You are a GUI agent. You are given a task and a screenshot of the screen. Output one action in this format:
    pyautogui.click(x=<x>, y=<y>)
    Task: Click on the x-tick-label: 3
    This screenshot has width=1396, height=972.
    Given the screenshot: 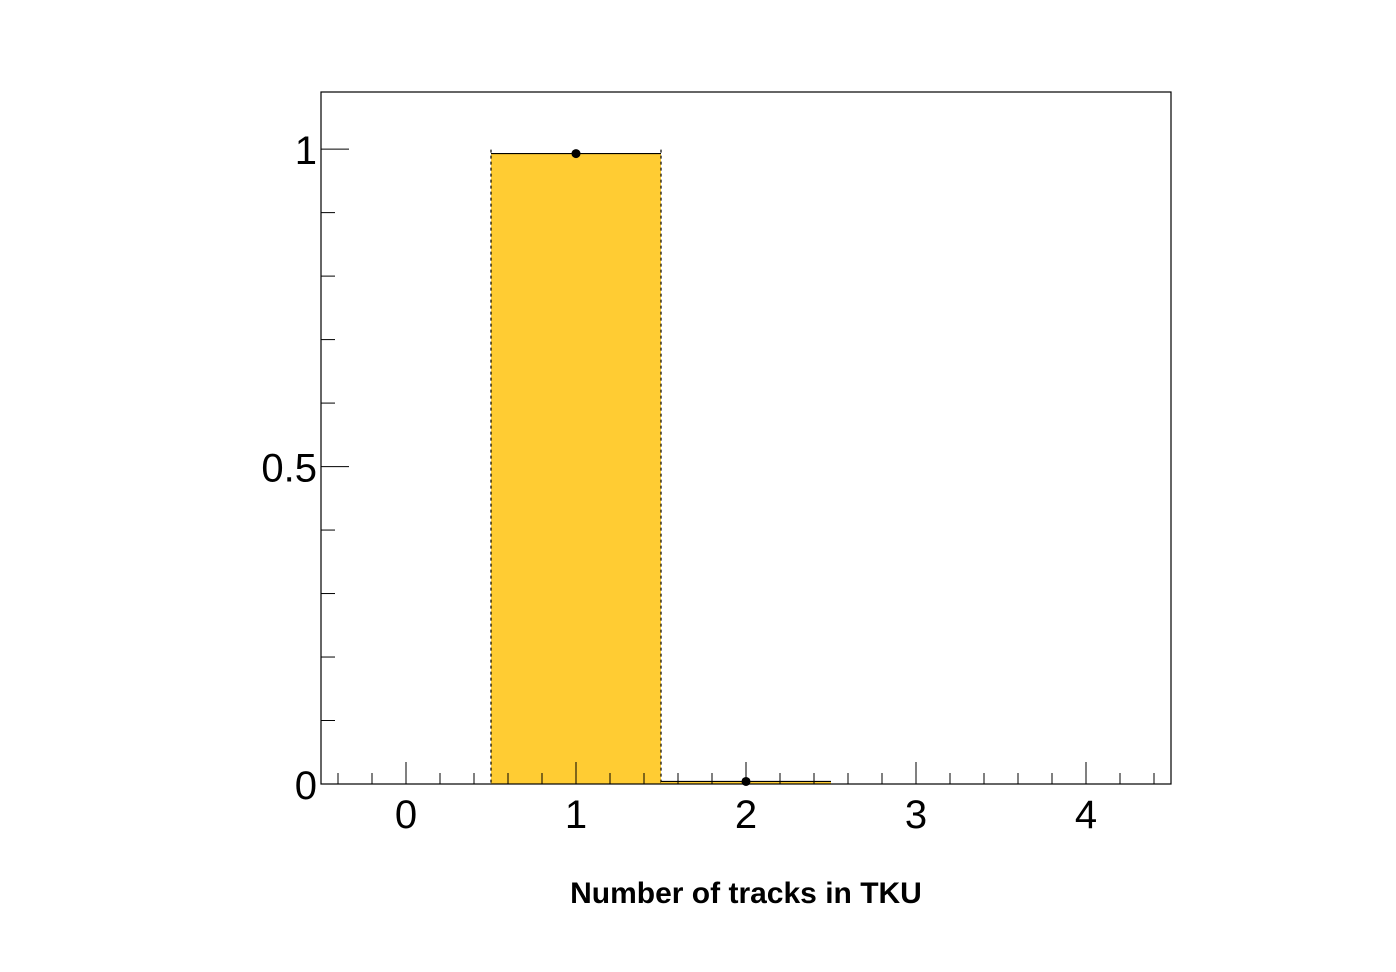 What is the action you would take?
    pyautogui.click(x=916, y=815)
    